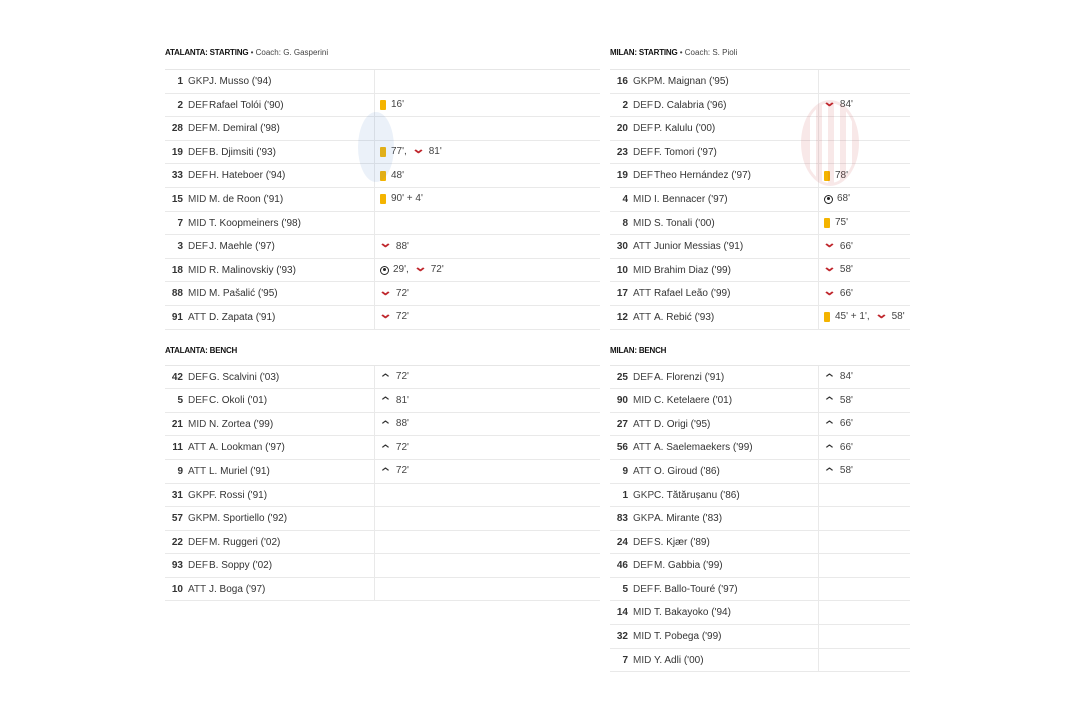 This screenshot has width=1068, height=712. What do you see at coordinates (382, 589) in the screenshot?
I see `player-row: 10 ATT J. Boga ('97)` at bounding box center [382, 589].